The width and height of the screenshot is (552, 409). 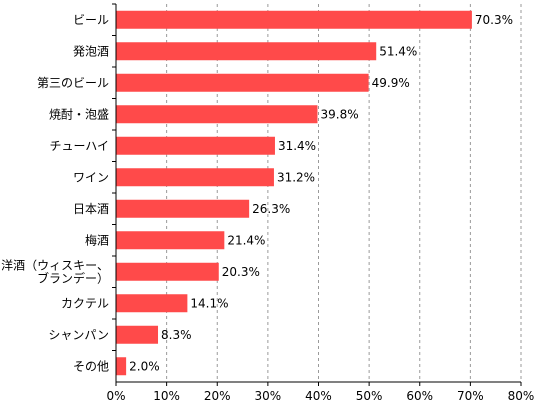 I want to click on x-tick-label-4: 40%, so click(x=318, y=396).